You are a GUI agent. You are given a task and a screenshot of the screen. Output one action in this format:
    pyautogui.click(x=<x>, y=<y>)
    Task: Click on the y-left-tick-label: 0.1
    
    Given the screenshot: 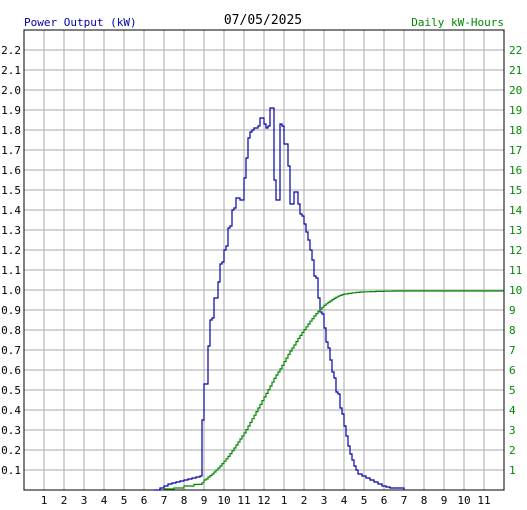 What is the action you would take?
    pyautogui.click(x=11, y=470)
    